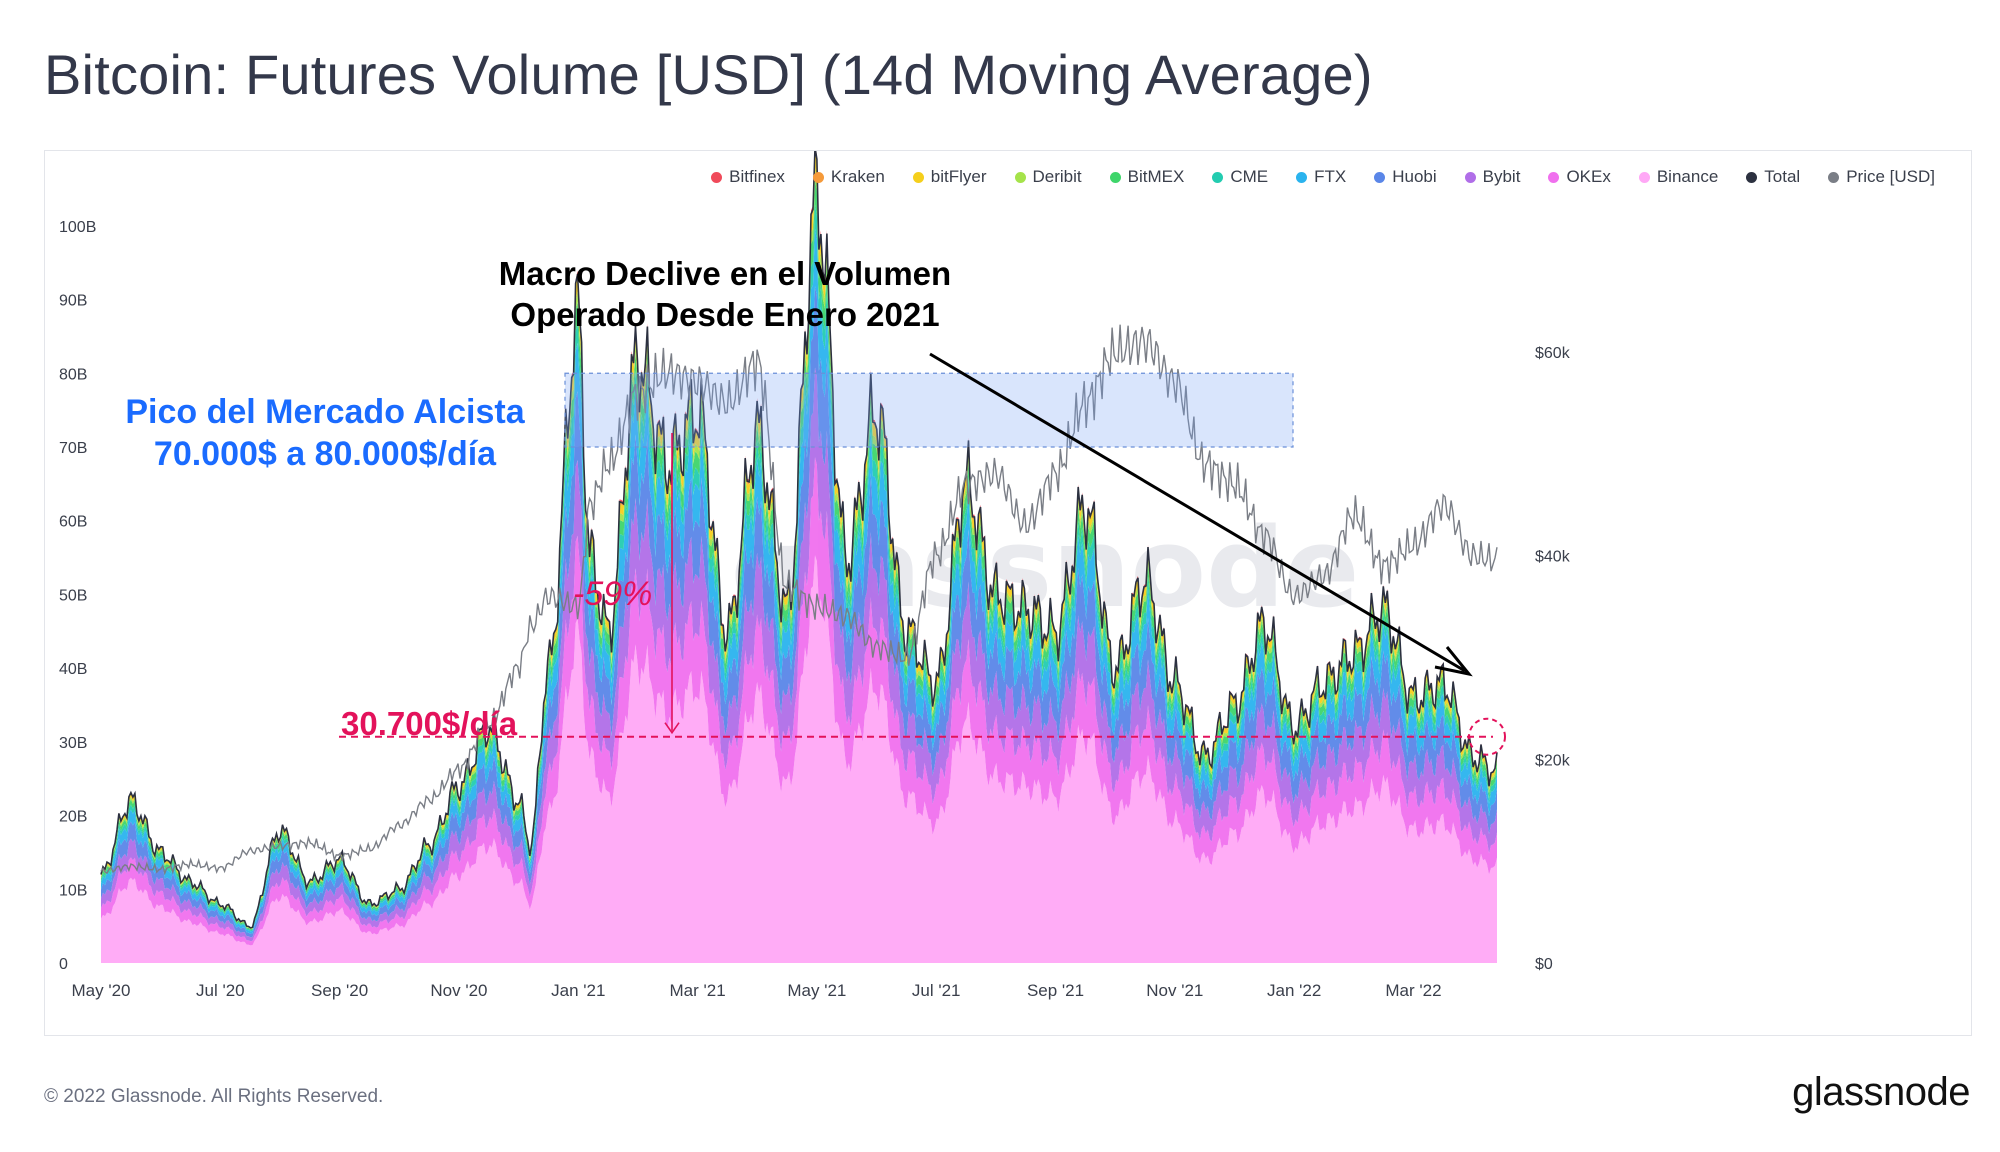 The width and height of the screenshot is (2000, 1152). Describe the element at coordinates (1055, 990) in the screenshot. I see `x-axis-tick-label: Sep '21` at that location.